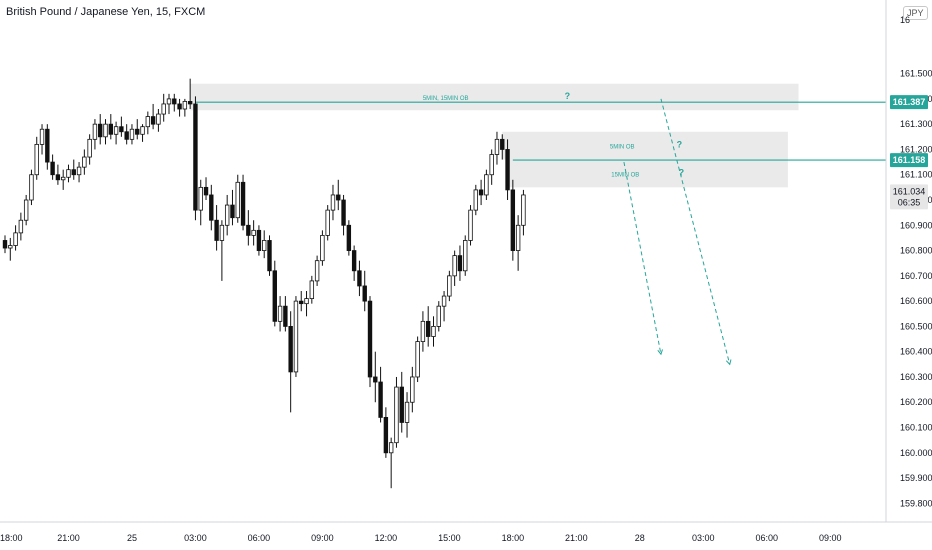 The height and width of the screenshot is (550, 932). I want to click on last-price-box, so click(909, 197).